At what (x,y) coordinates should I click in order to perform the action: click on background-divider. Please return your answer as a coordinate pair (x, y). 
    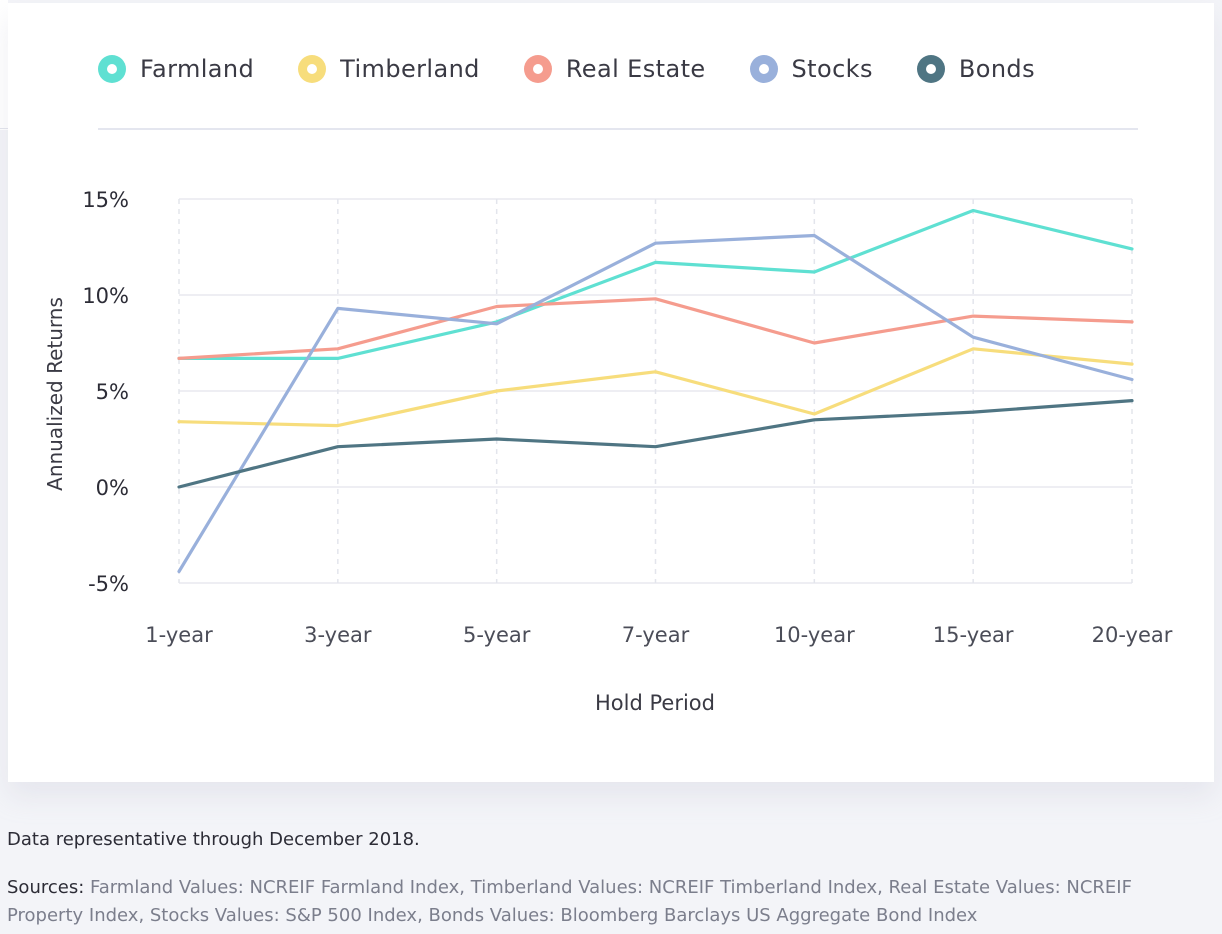
    Looking at the image, I should click on (4, 128).